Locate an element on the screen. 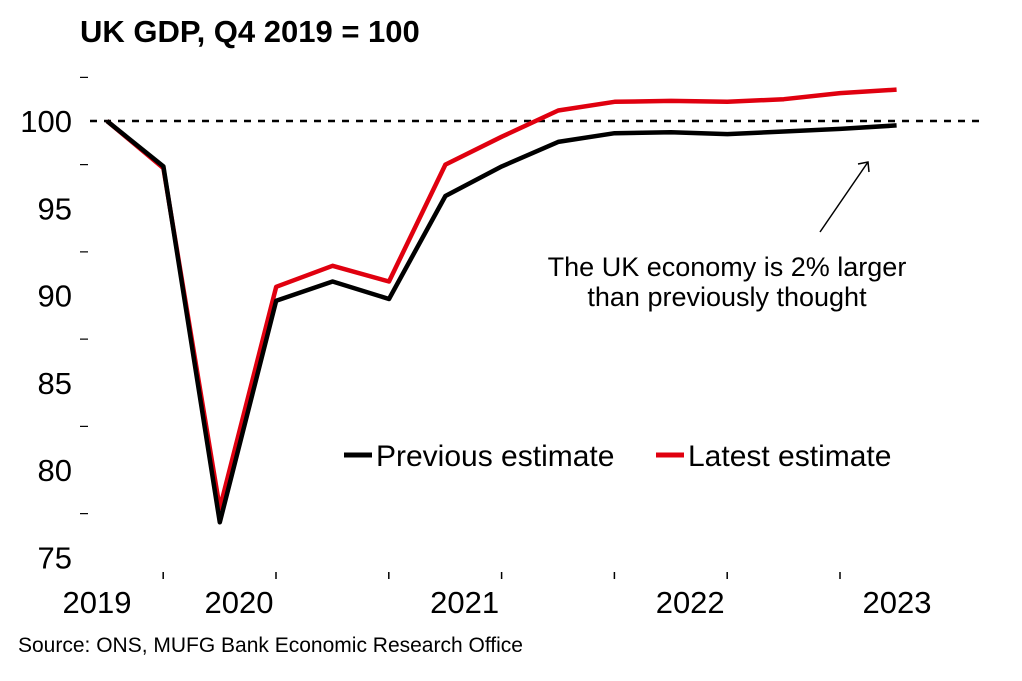  legend: Previous estimate Latest estimate is located at coordinates (617, 456).